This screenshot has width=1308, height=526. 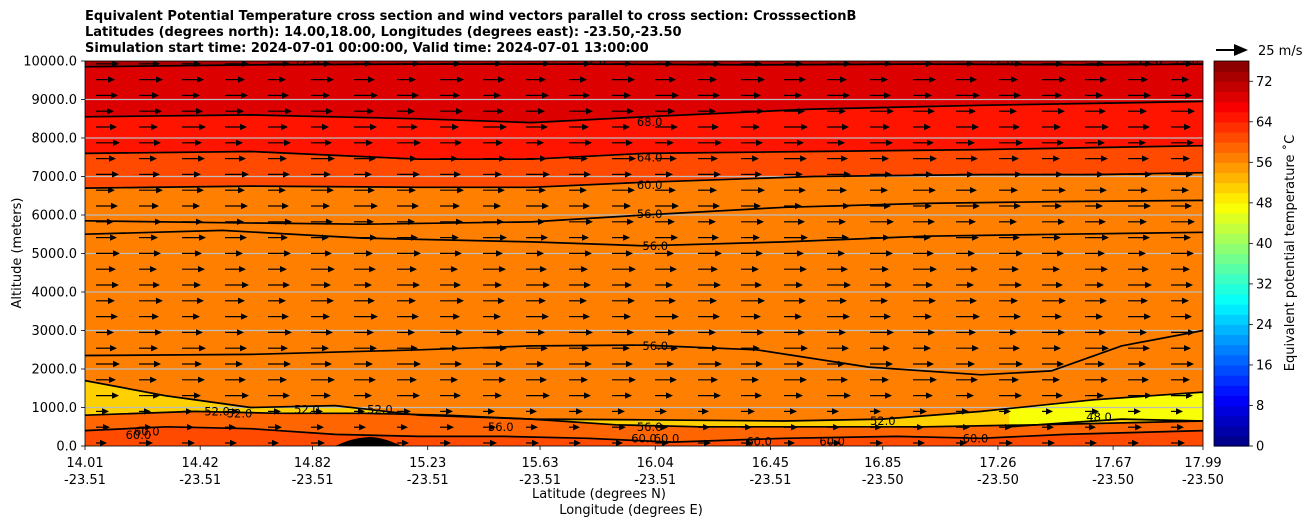 I want to click on contour-label-5: 68.0, so click(x=650, y=122).